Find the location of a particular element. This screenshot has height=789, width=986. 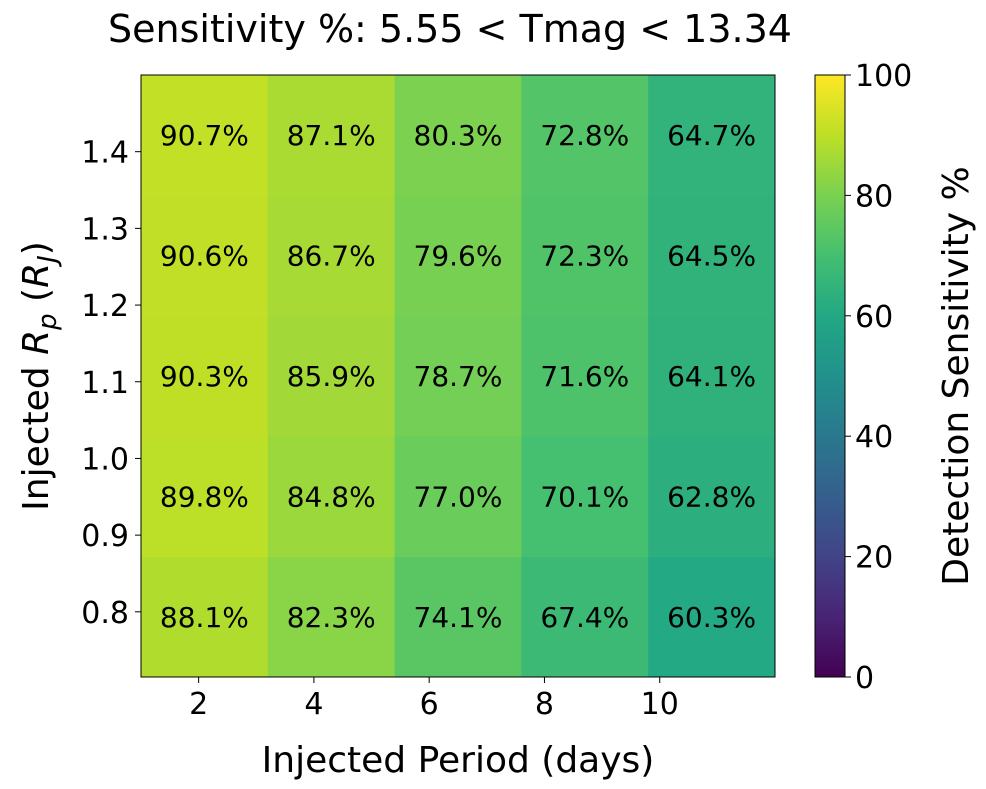

cell-value-label: 85.9% is located at coordinates (331, 376).